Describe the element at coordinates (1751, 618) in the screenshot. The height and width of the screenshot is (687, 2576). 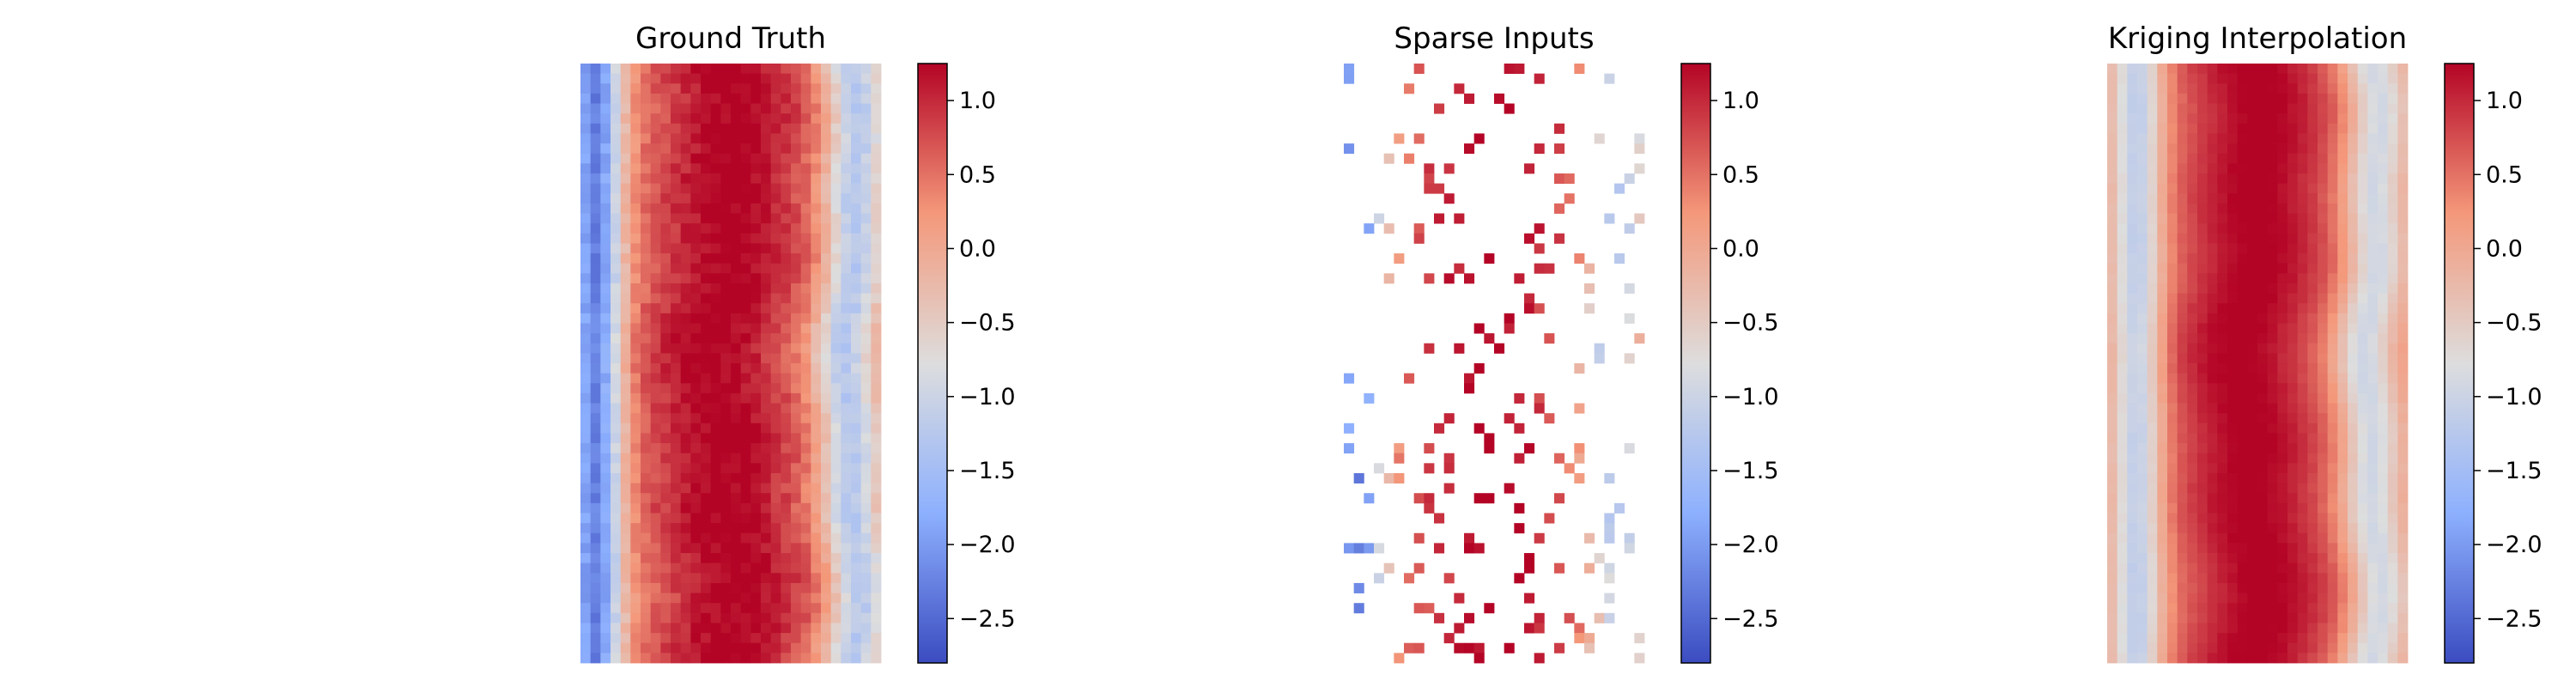
I see `colorbar-tick-label: −2.5` at that location.